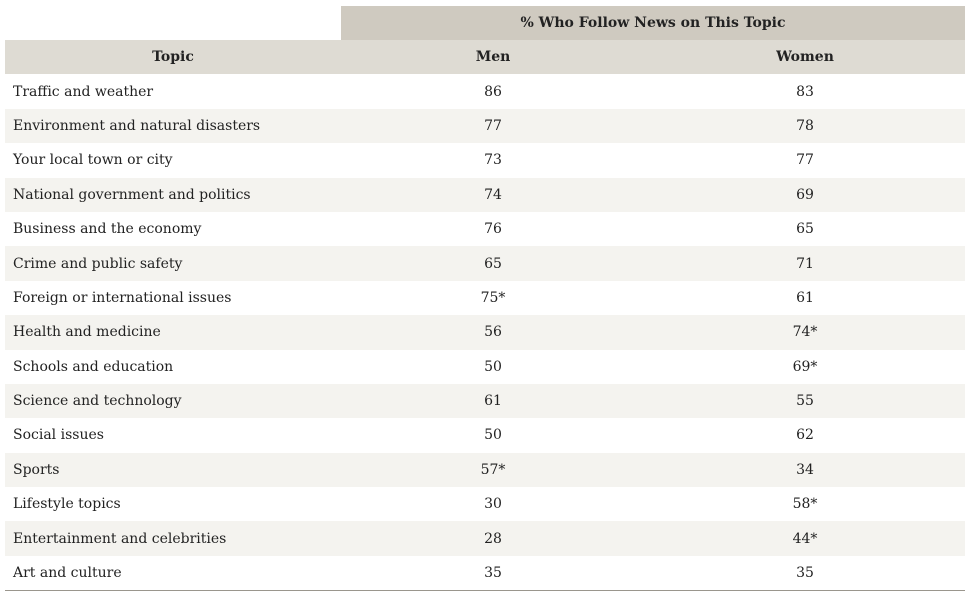 The height and width of the screenshot is (600, 970). What do you see at coordinates (493, 538) in the screenshot?
I see `cell-men-value: 28` at bounding box center [493, 538].